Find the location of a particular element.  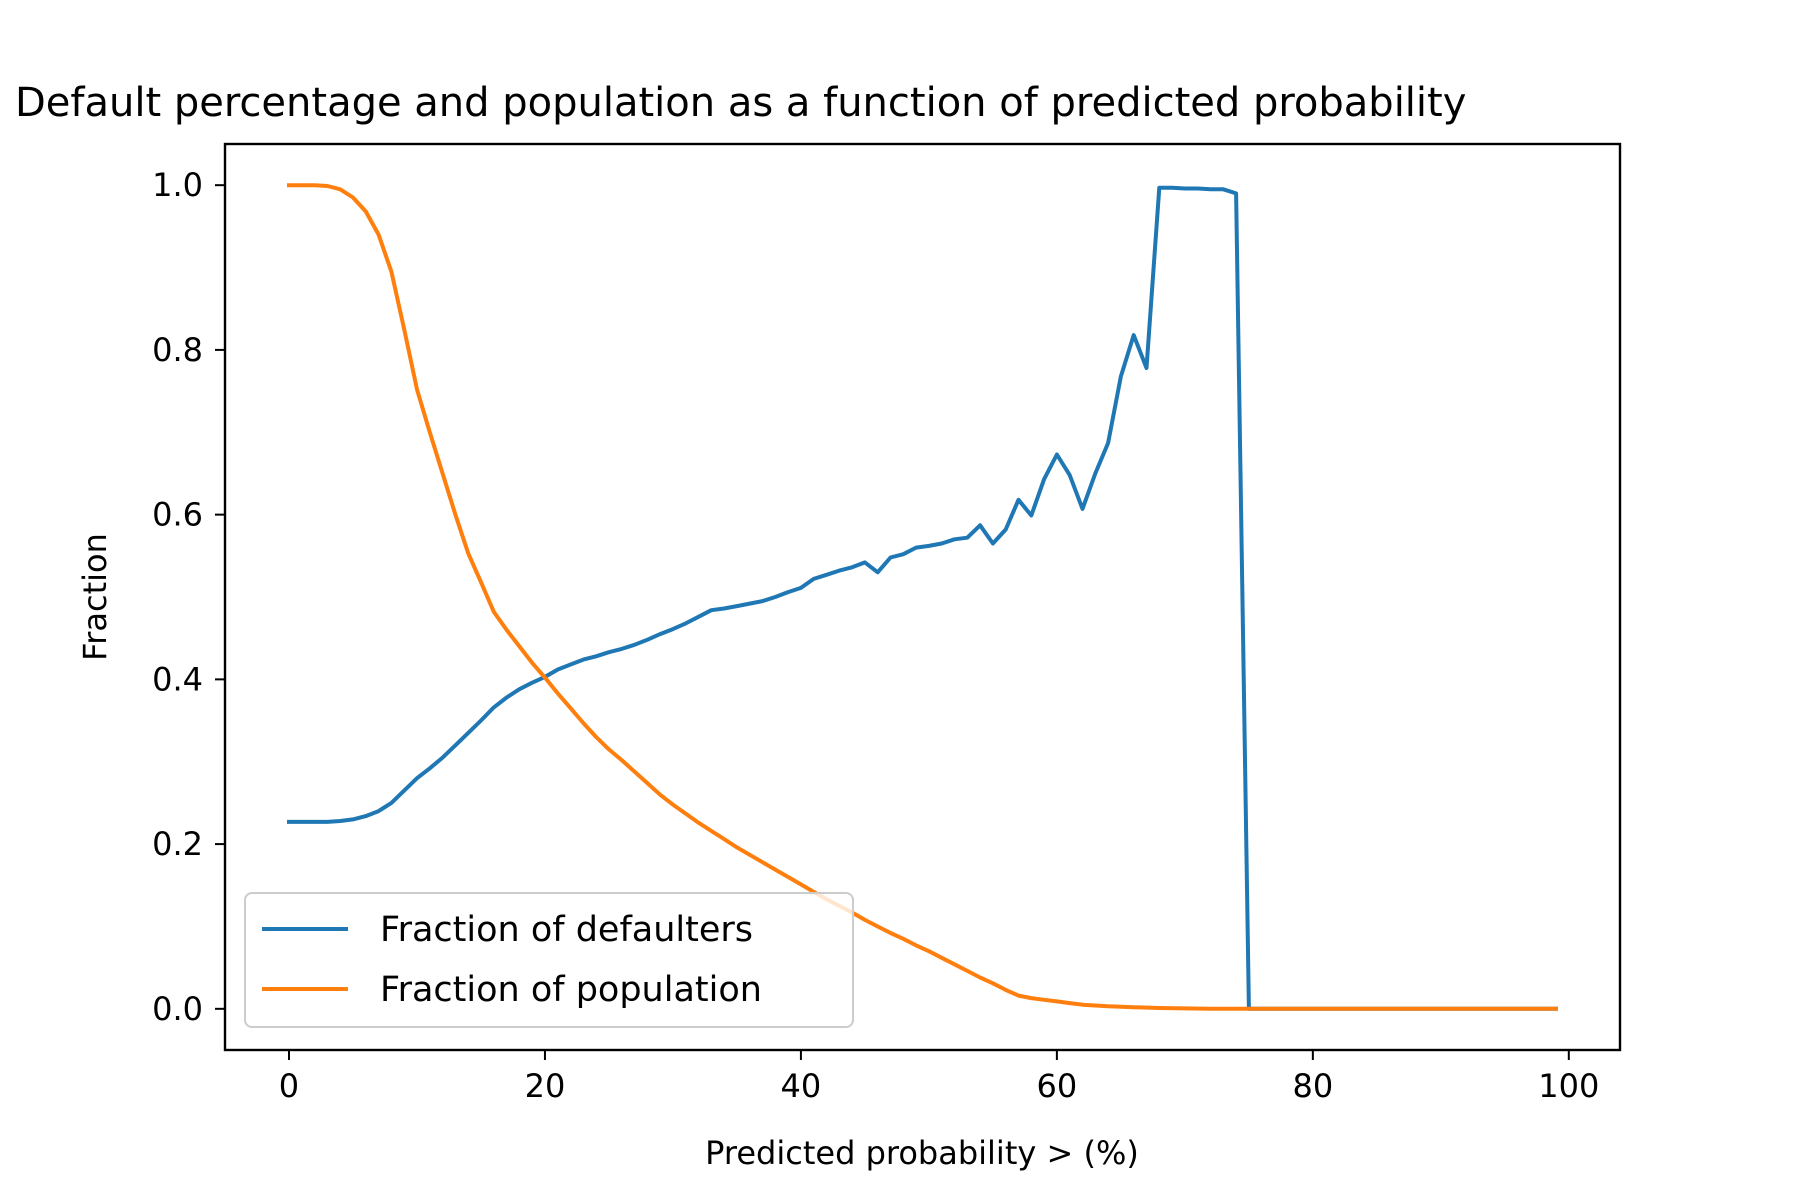

legend-box is located at coordinates (549, 960).